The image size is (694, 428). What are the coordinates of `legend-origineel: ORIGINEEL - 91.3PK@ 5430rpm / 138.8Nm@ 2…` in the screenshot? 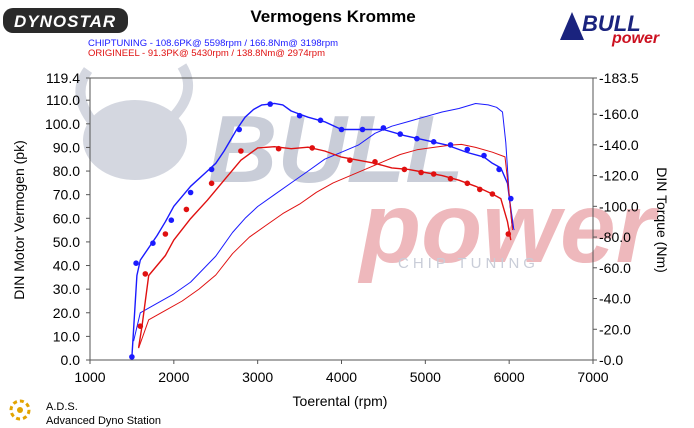 It's located at (206, 53).